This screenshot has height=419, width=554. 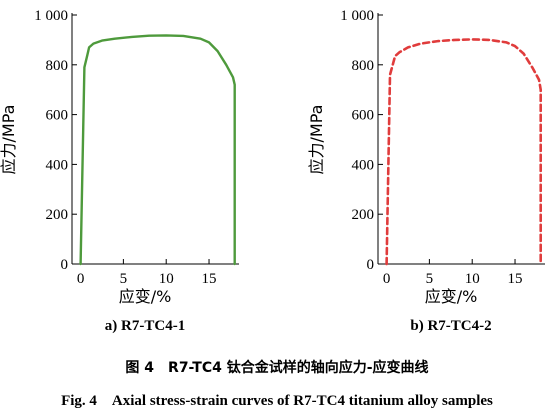 I want to click on panel-label: a) R7-TC4-1, so click(x=145, y=326).